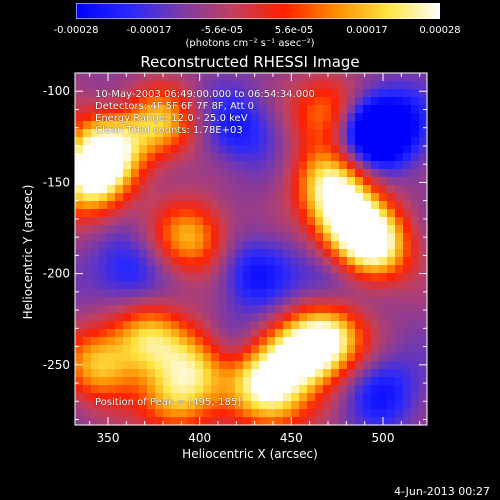 Image resolution: width=500 pixels, height=500 pixels. I want to click on y-axis-label: Heliocentric Y (arcsec), so click(28, 252).